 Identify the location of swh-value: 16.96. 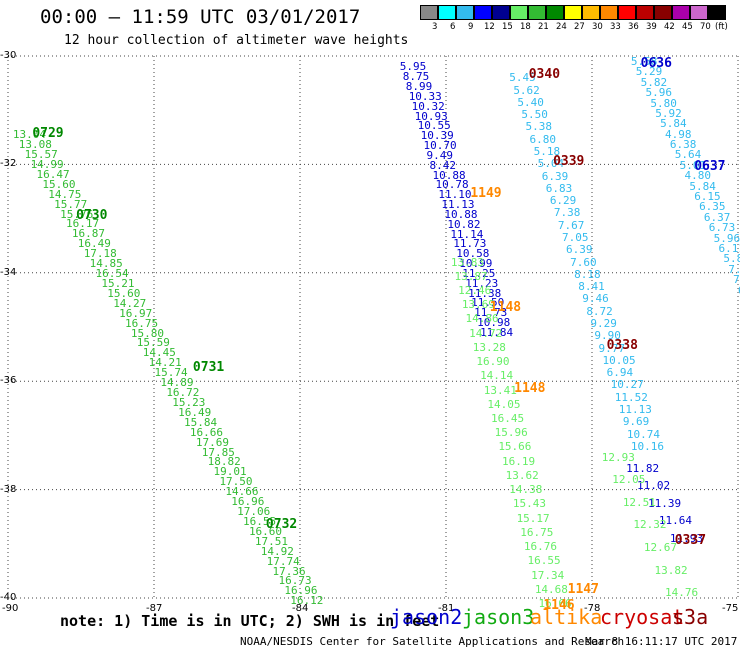
(248, 502).